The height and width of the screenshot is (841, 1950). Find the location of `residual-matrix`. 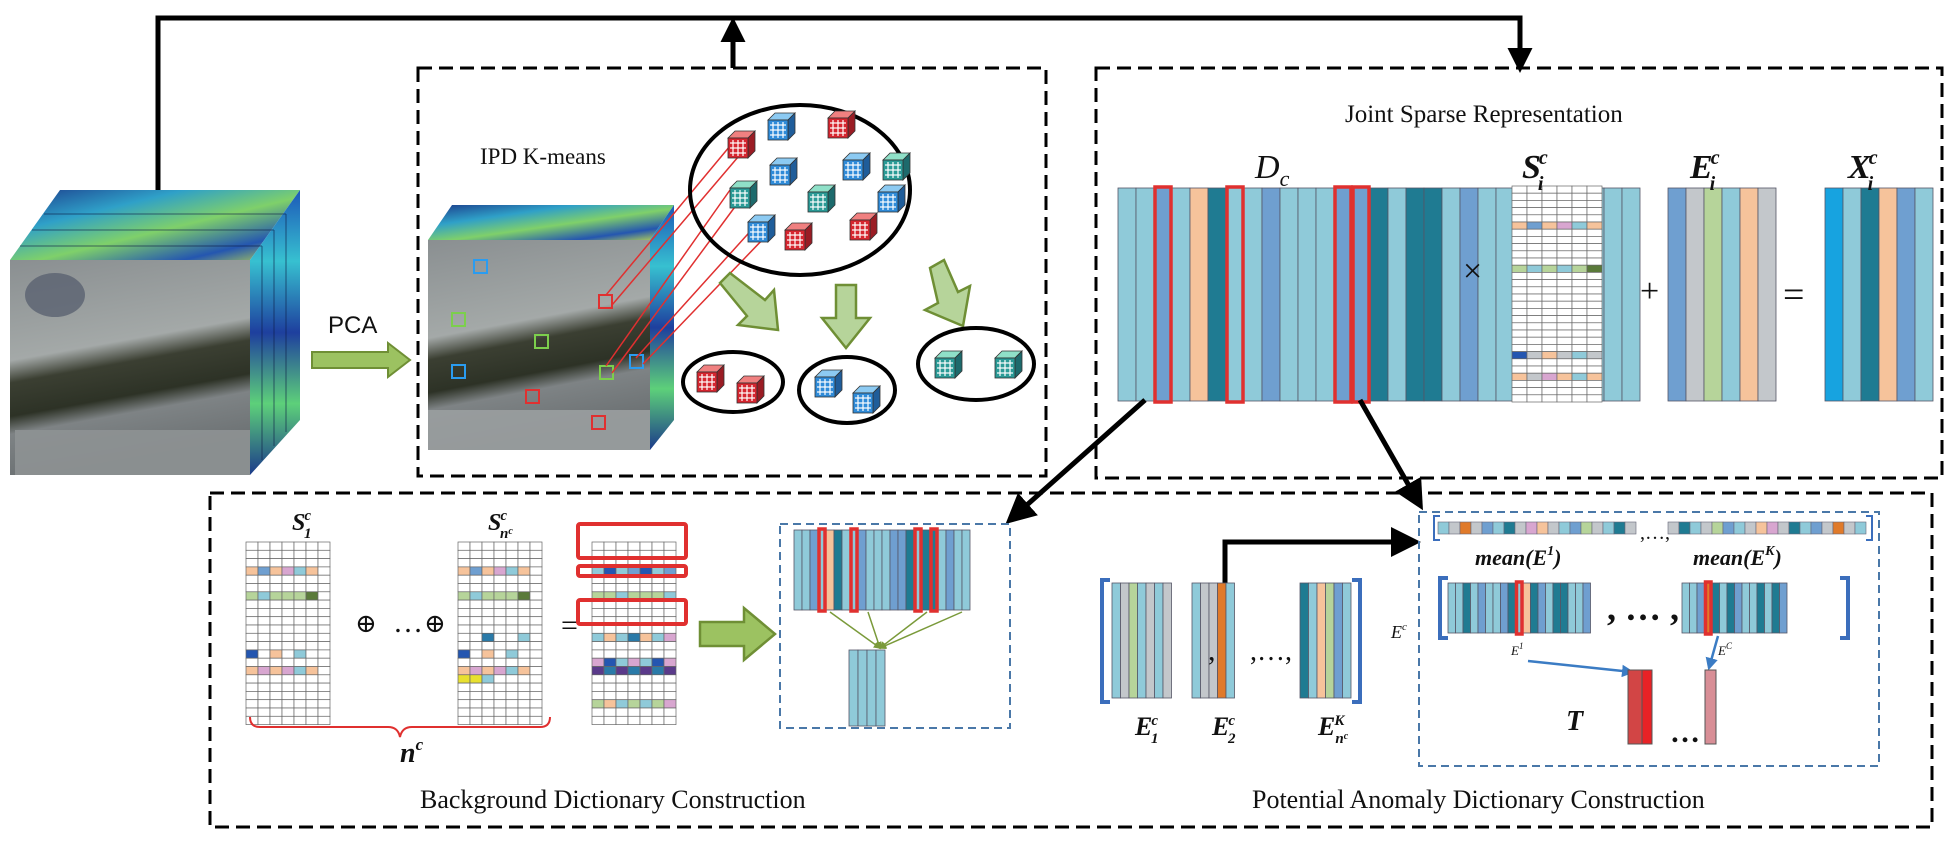

residual-matrix is located at coordinates (1722, 294).